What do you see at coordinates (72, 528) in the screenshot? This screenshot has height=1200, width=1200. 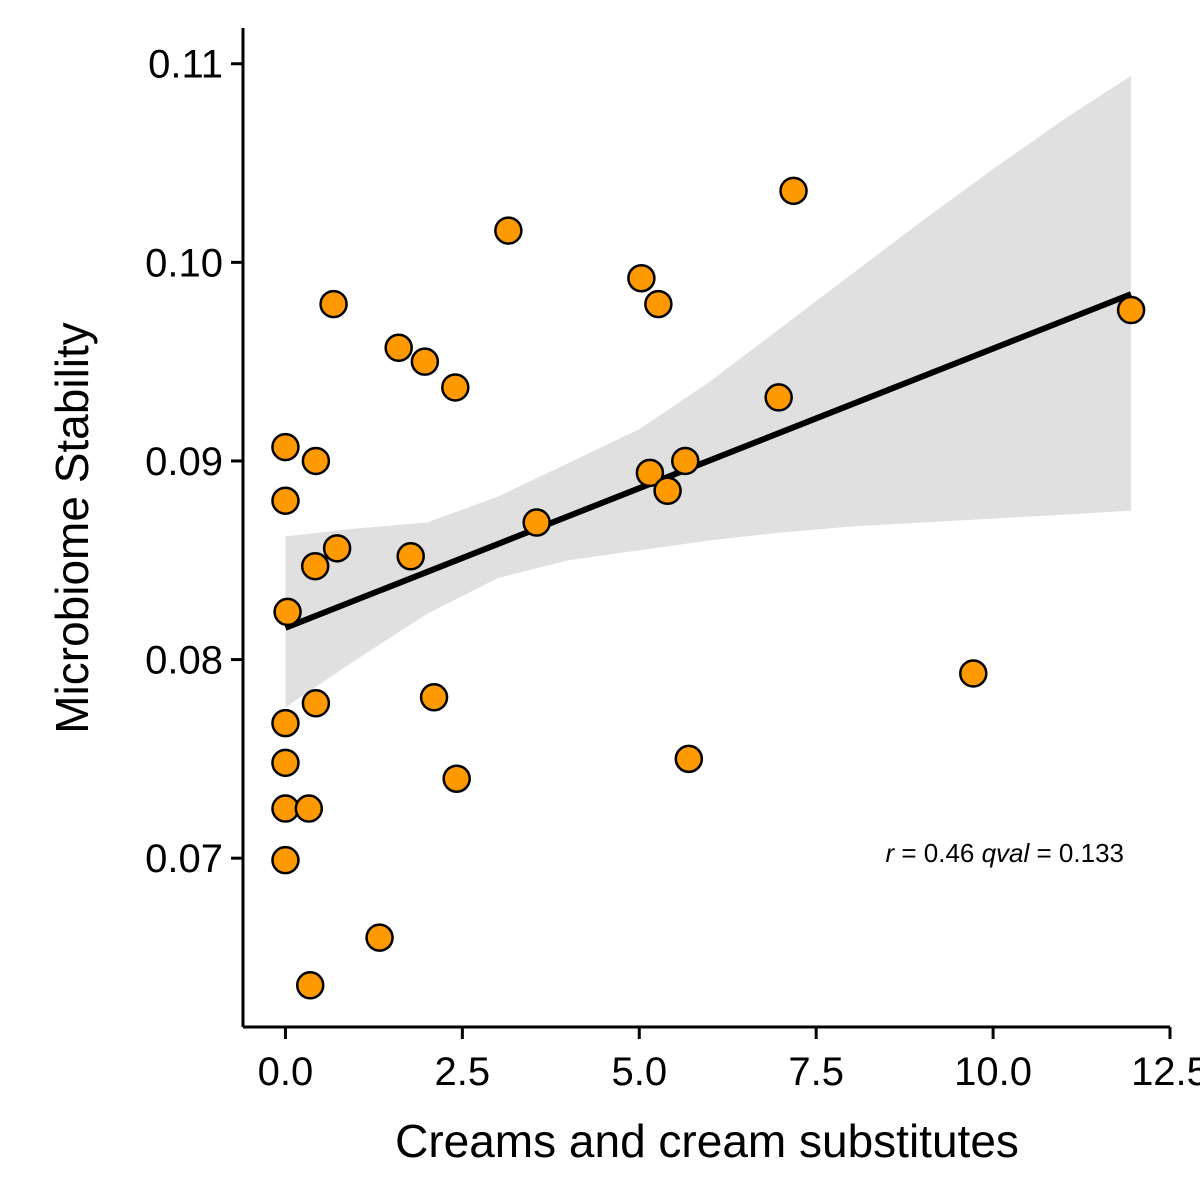 I see `y-axis-title: Microbiome Stability` at bounding box center [72, 528].